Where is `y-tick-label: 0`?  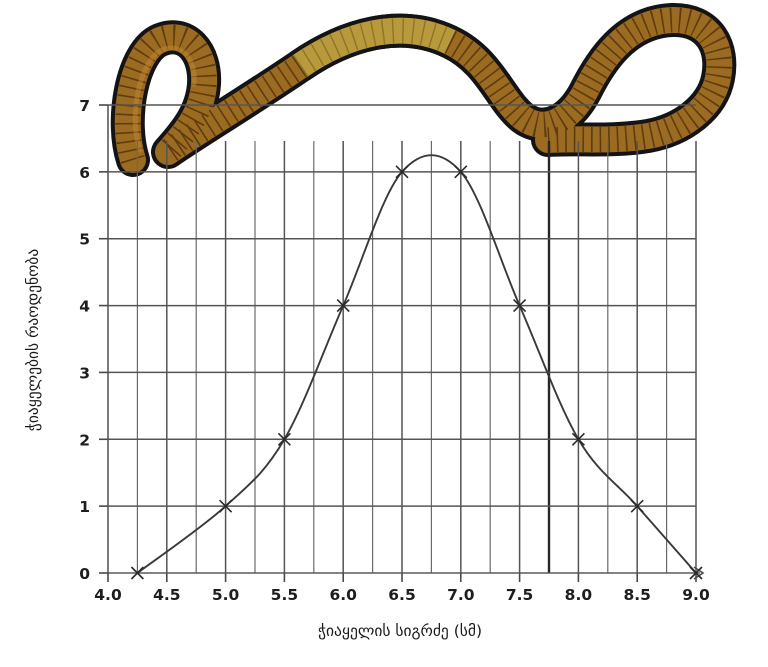 y-tick-label: 0 is located at coordinates (84, 574).